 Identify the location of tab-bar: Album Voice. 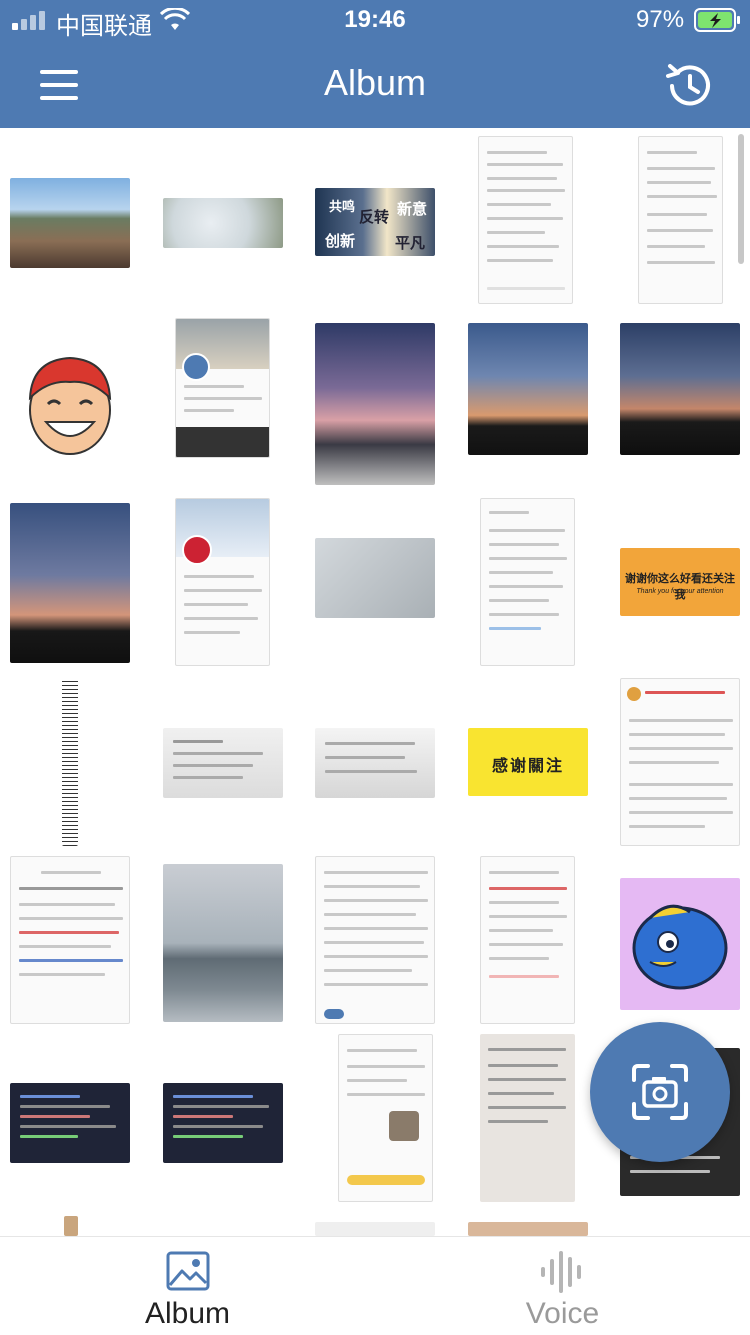
(375, 1285).